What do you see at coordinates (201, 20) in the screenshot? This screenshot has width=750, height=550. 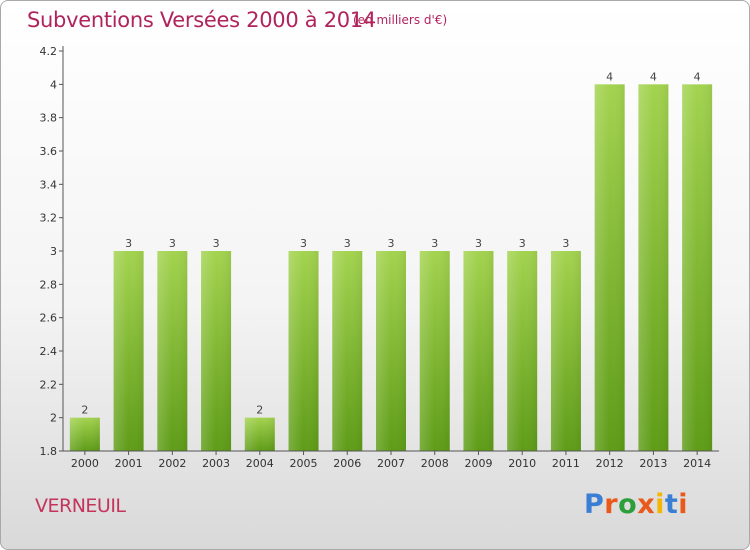 I see `chart-title: Subventions Versées 2000 à 2014` at bounding box center [201, 20].